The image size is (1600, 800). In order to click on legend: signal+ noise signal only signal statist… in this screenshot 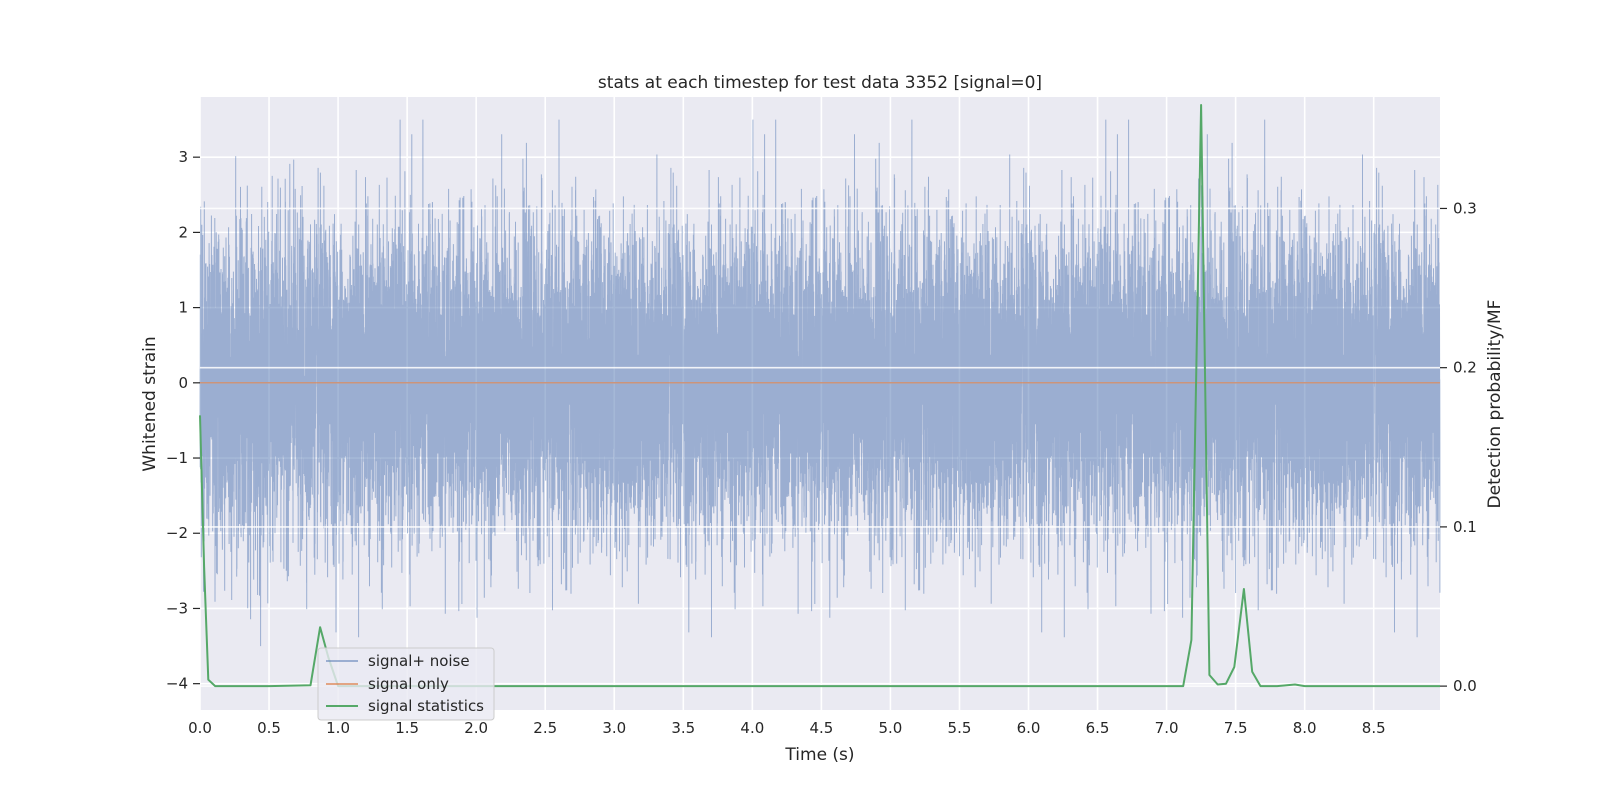, I will do `click(406, 684)`.